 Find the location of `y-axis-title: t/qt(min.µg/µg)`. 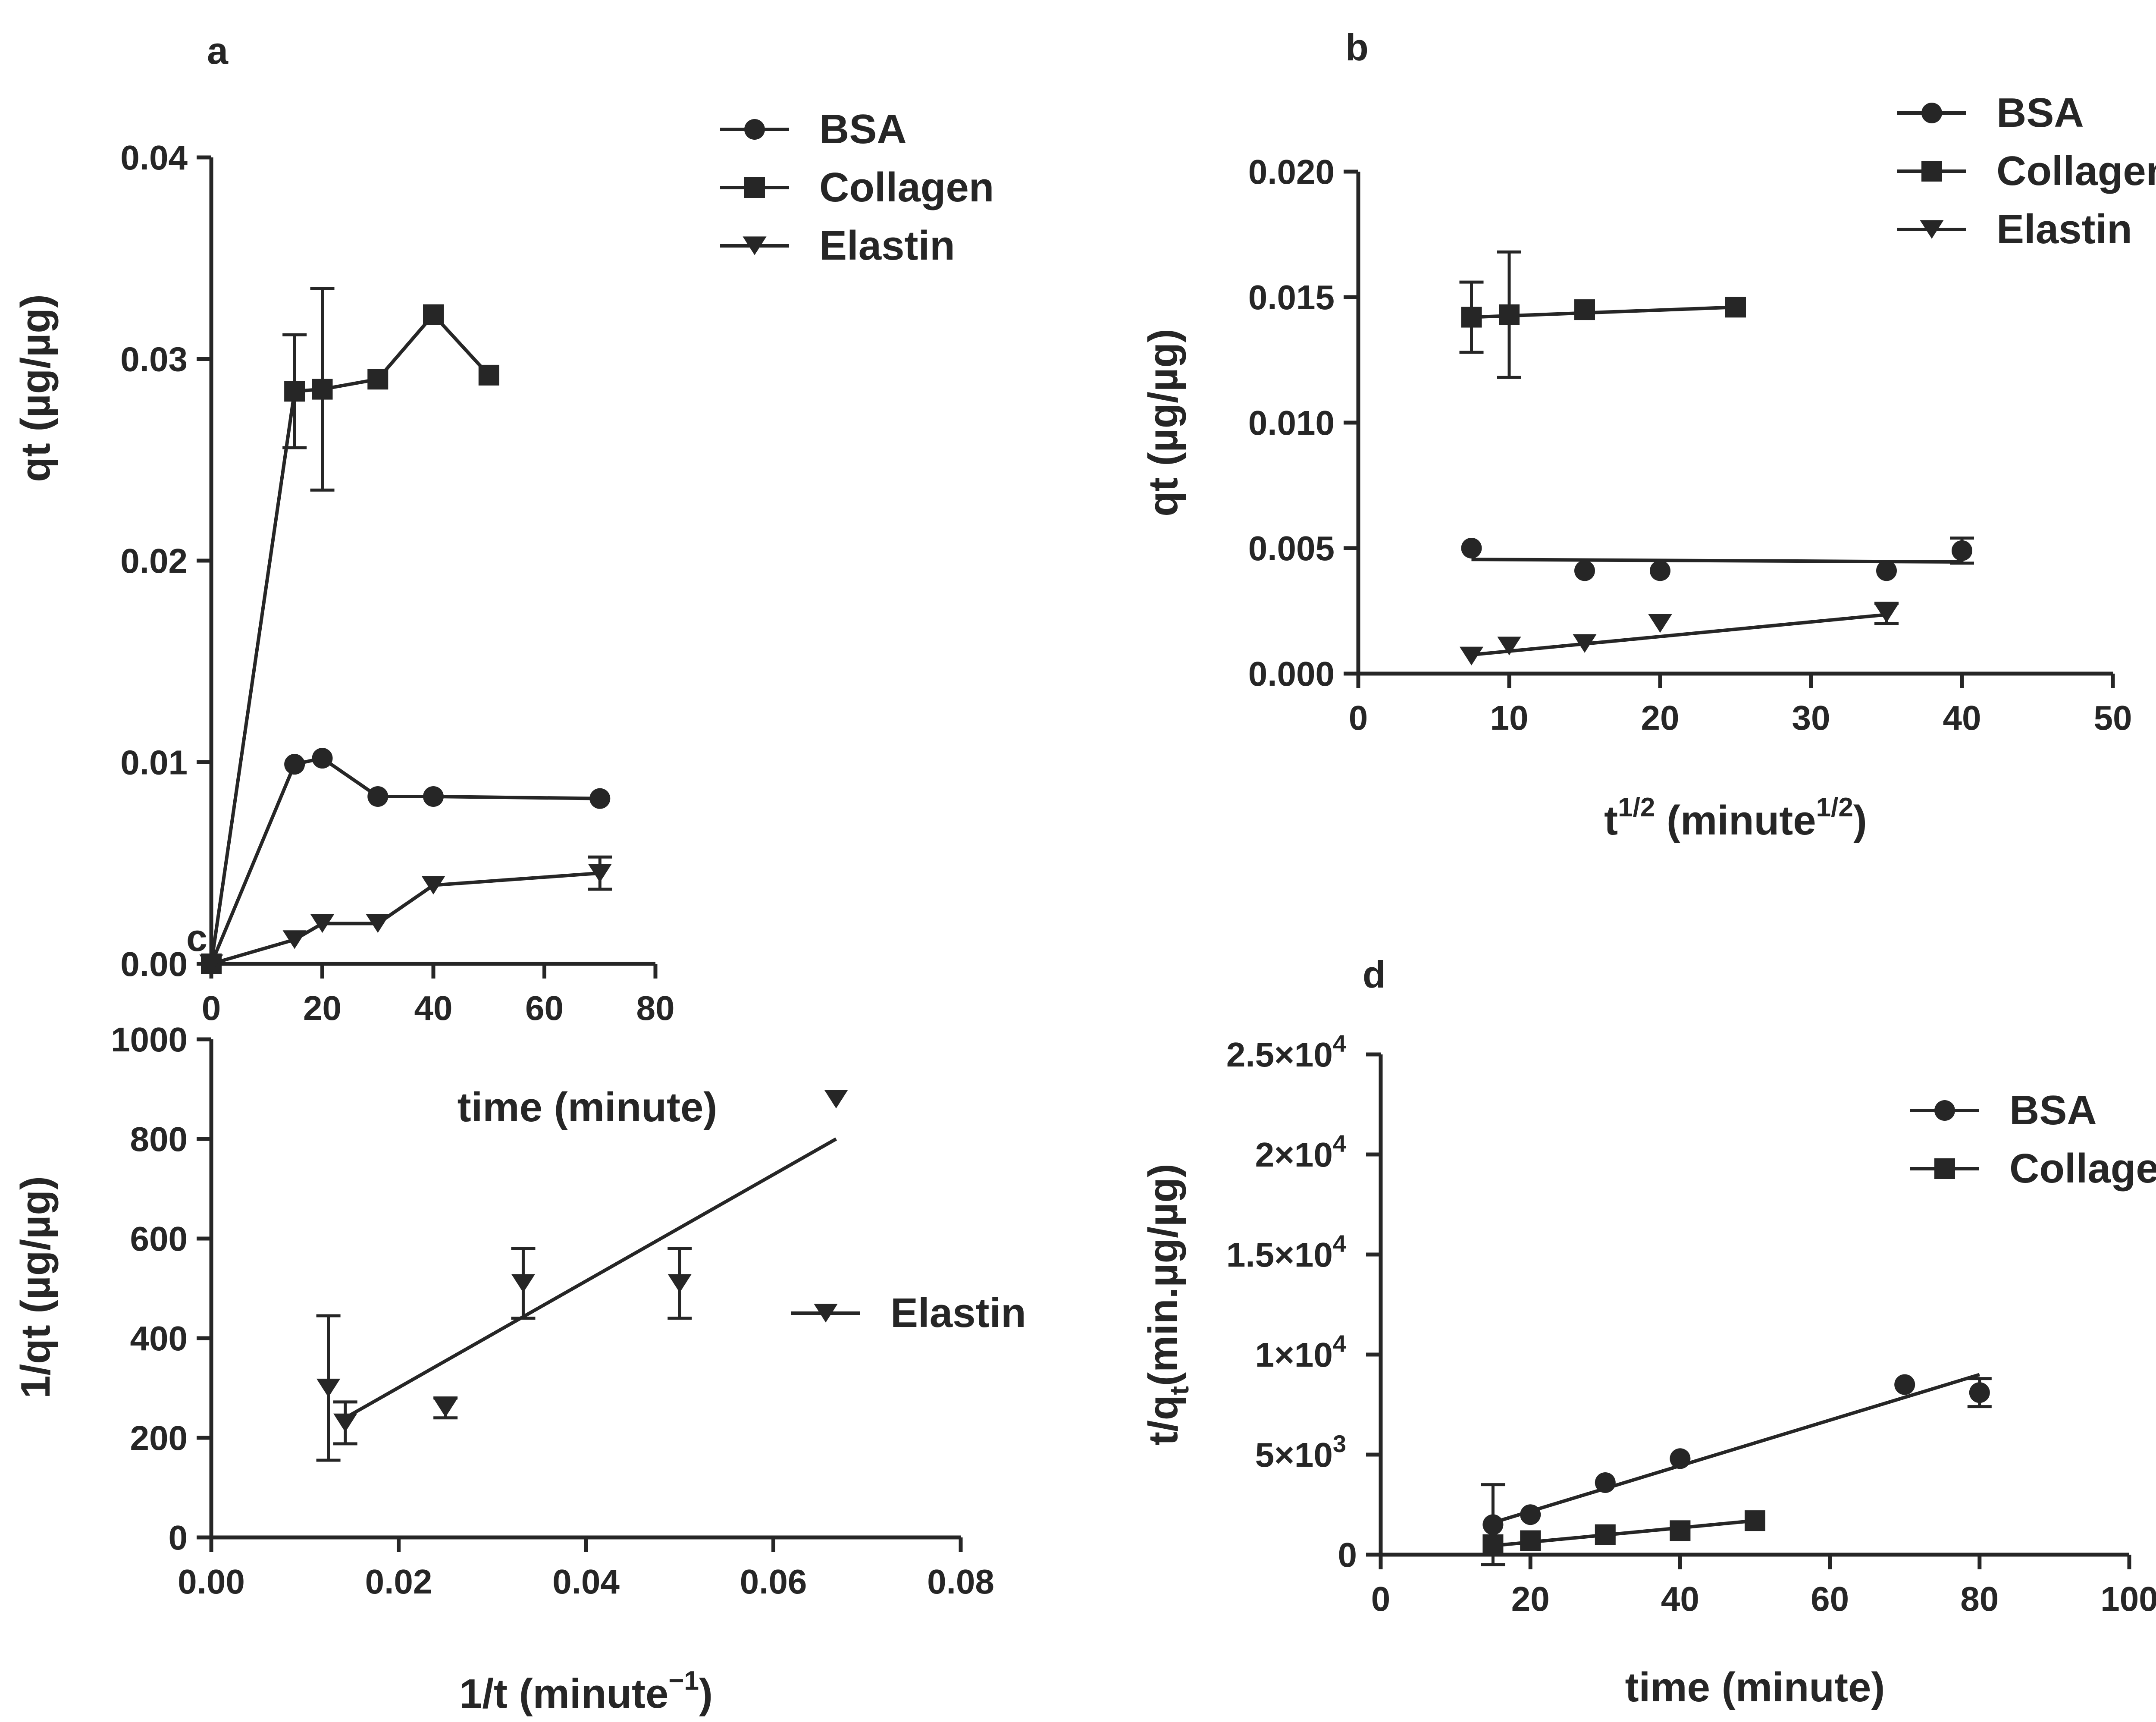

y-axis-title: t/qt(min.µg/µg) is located at coordinates (1167, 1305).